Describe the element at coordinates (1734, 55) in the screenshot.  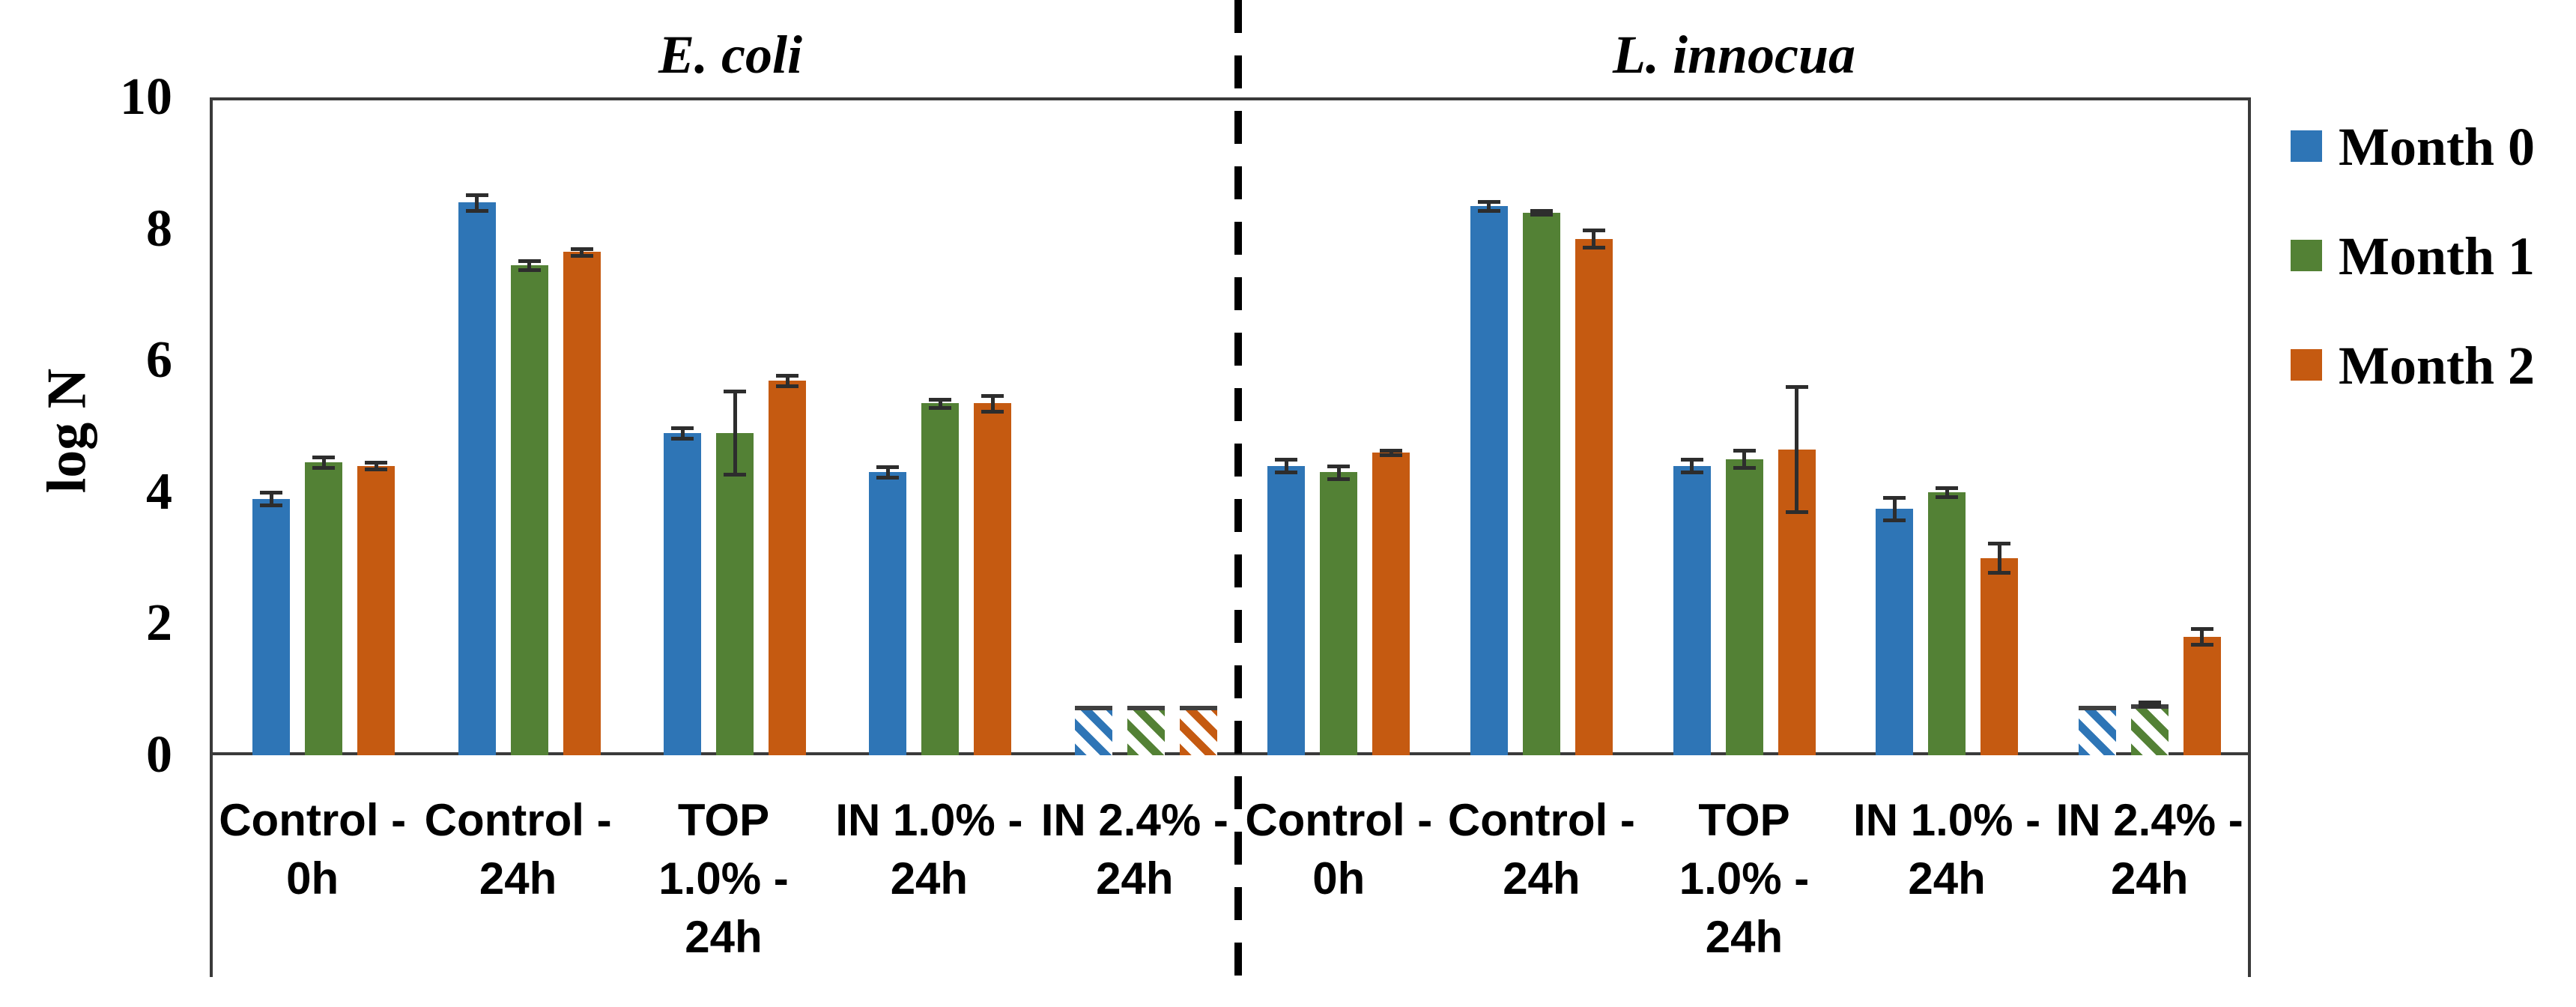
I see `panel-title-linnocua: L. innocua` at that location.